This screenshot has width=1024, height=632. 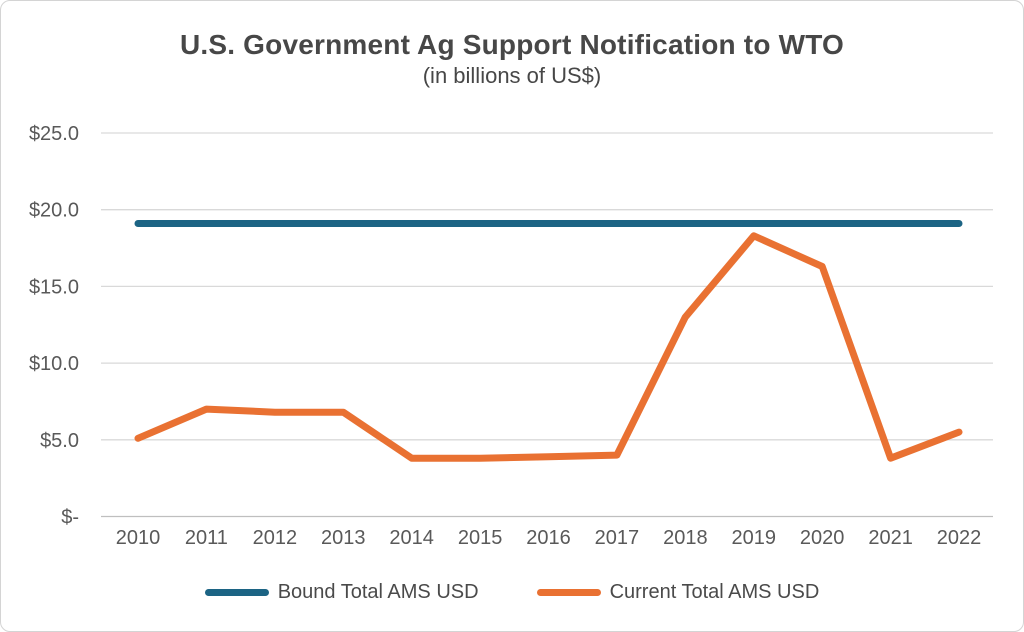 What do you see at coordinates (480, 538) in the screenshot?
I see `x-tick-label: 2015` at bounding box center [480, 538].